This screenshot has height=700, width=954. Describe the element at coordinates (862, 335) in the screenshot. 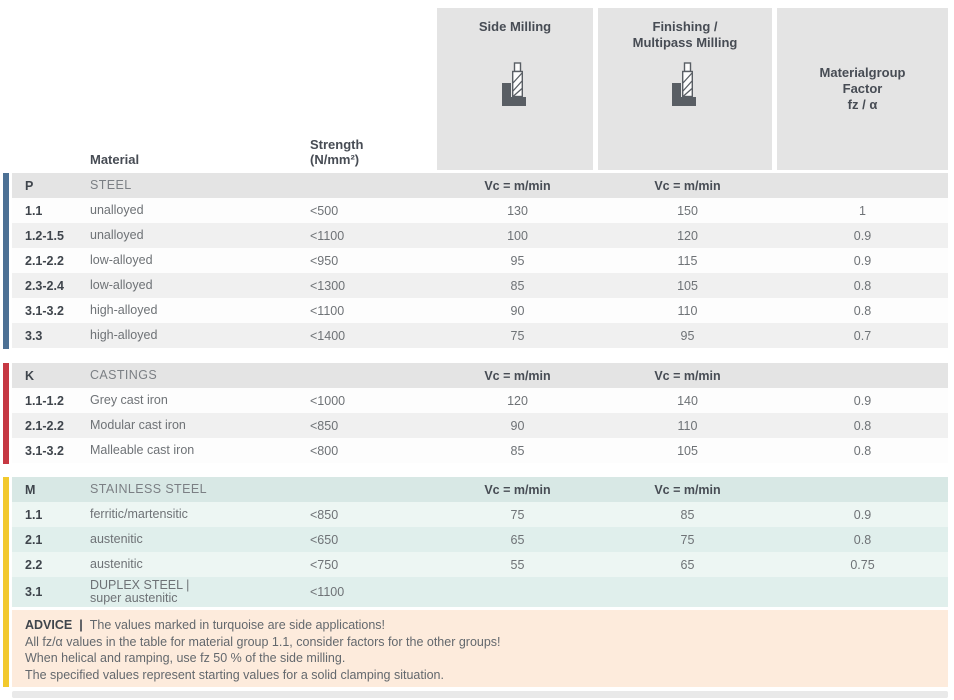

I see `row-factor: 0.7` at that location.